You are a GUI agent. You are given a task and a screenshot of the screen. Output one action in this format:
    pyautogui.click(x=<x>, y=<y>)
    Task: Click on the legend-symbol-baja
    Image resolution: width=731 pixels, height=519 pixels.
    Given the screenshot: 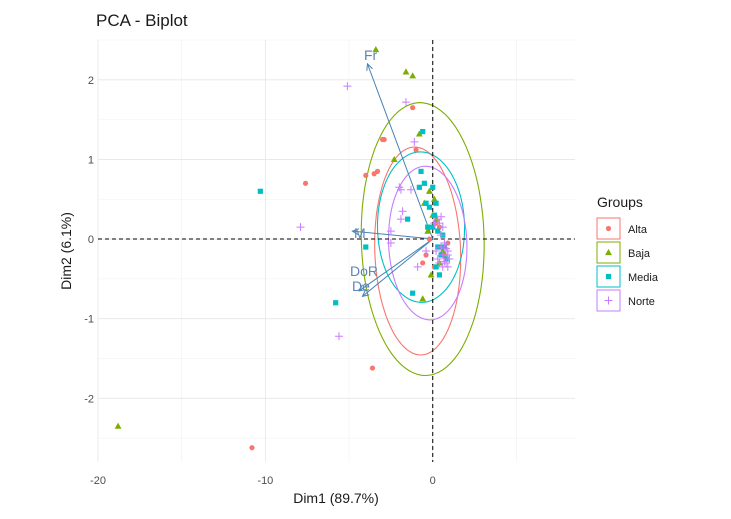 What is the action you would take?
    pyautogui.click(x=608, y=252)
    